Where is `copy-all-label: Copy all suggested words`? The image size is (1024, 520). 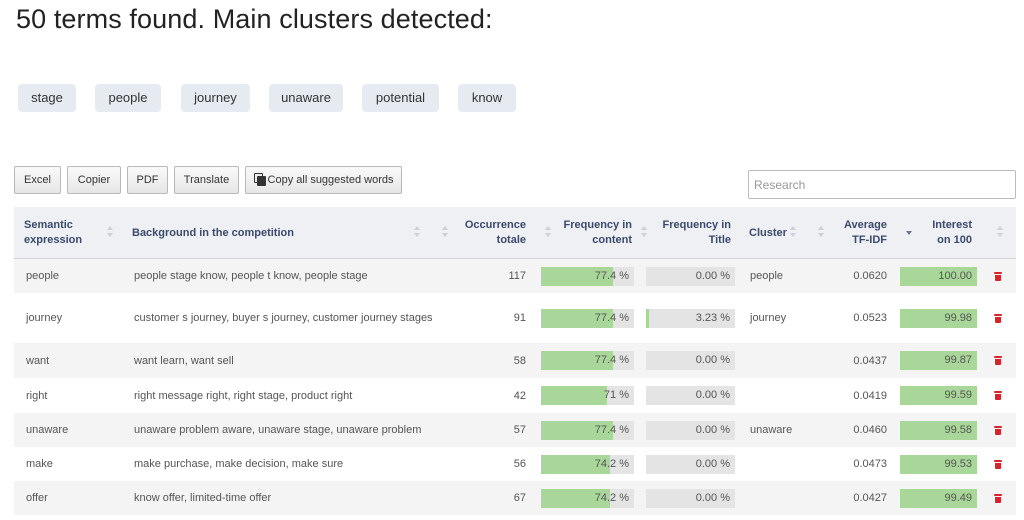 copy-all-label: Copy all suggested words is located at coordinates (330, 180).